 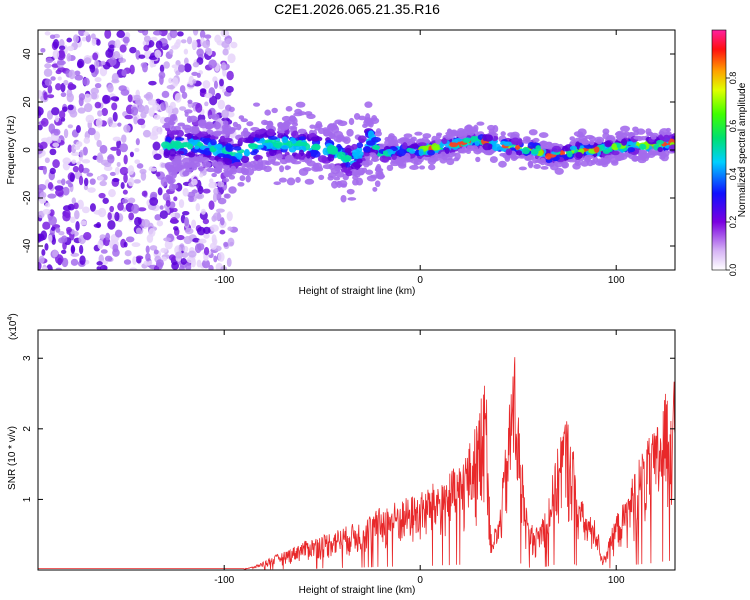 What do you see at coordinates (27, 197) in the screenshot?
I see `y-tick-label: -20` at bounding box center [27, 197].